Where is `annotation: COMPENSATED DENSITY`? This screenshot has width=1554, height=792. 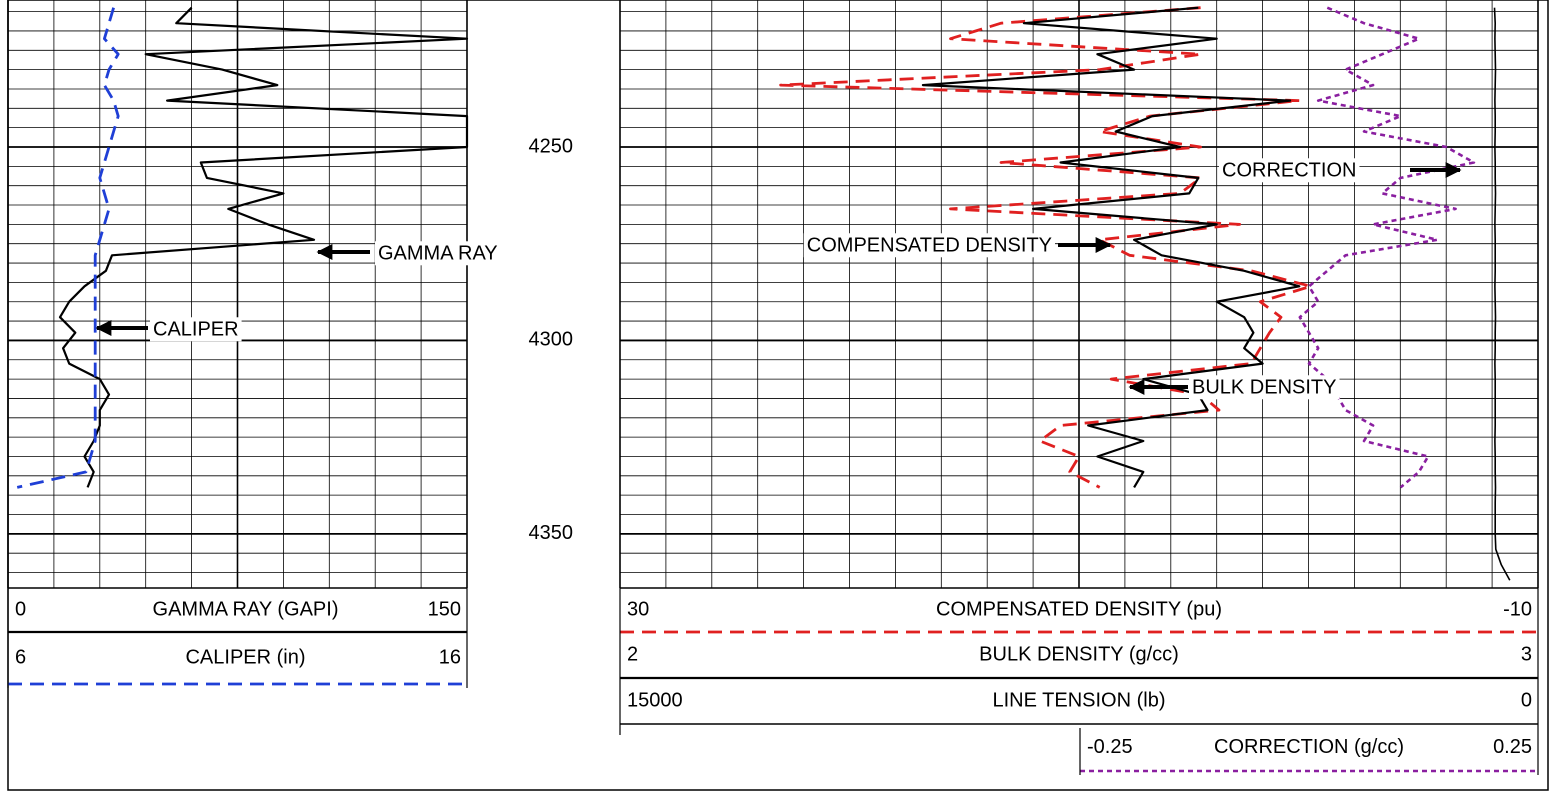 annotation: COMPENSATED DENSITY is located at coordinates (929, 245).